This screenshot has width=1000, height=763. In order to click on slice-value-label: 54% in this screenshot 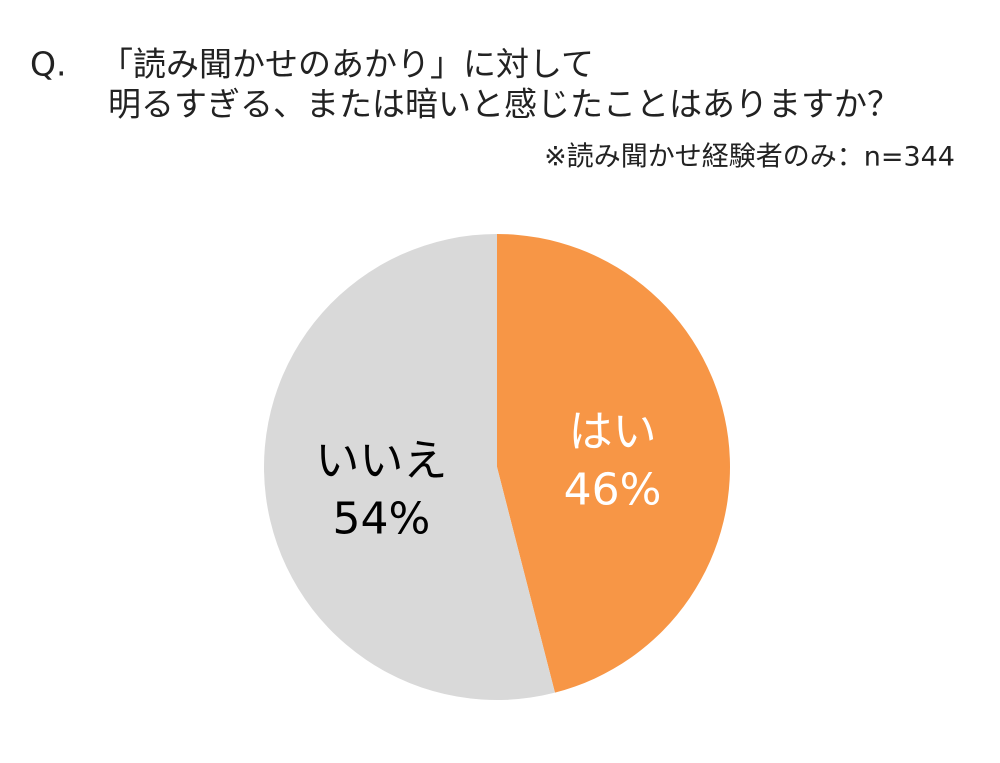, I will do `click(382, 519)`.